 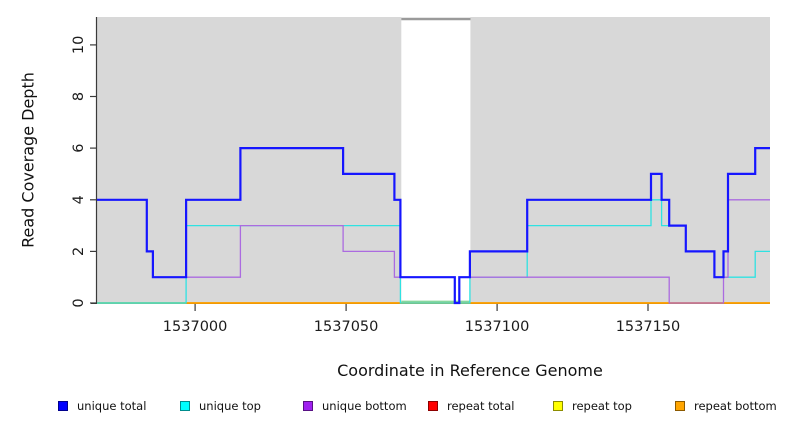 I want to click on y-tick-label: 6, so click(x=79, y=147).